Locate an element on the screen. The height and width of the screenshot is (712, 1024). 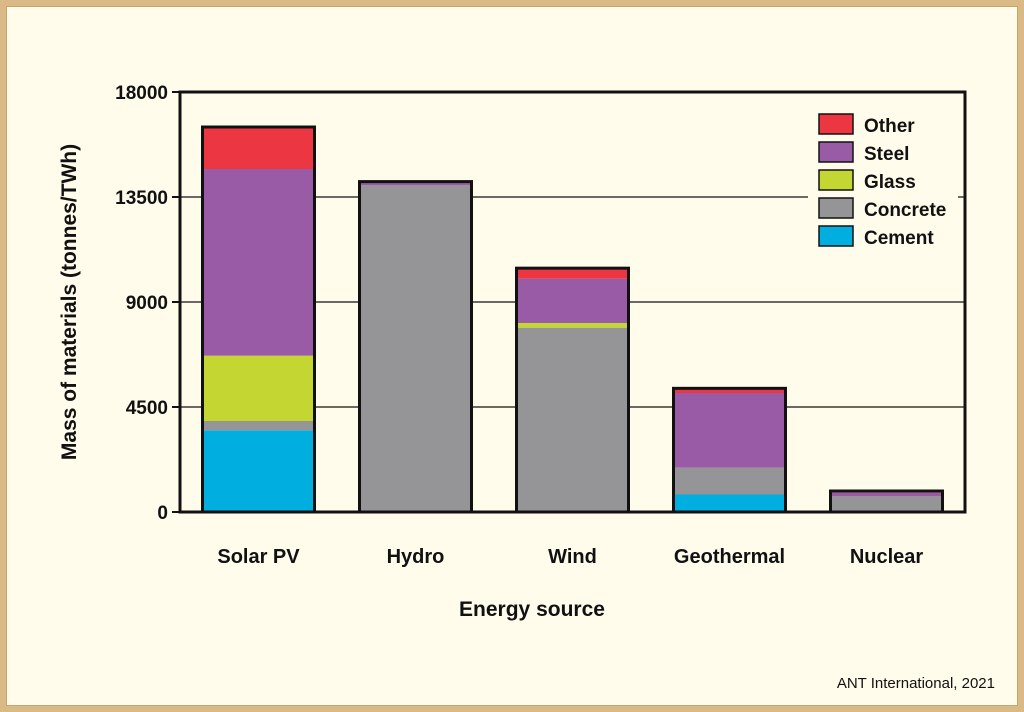
legend-swatch-concrete is located at coordinates (836, 208).